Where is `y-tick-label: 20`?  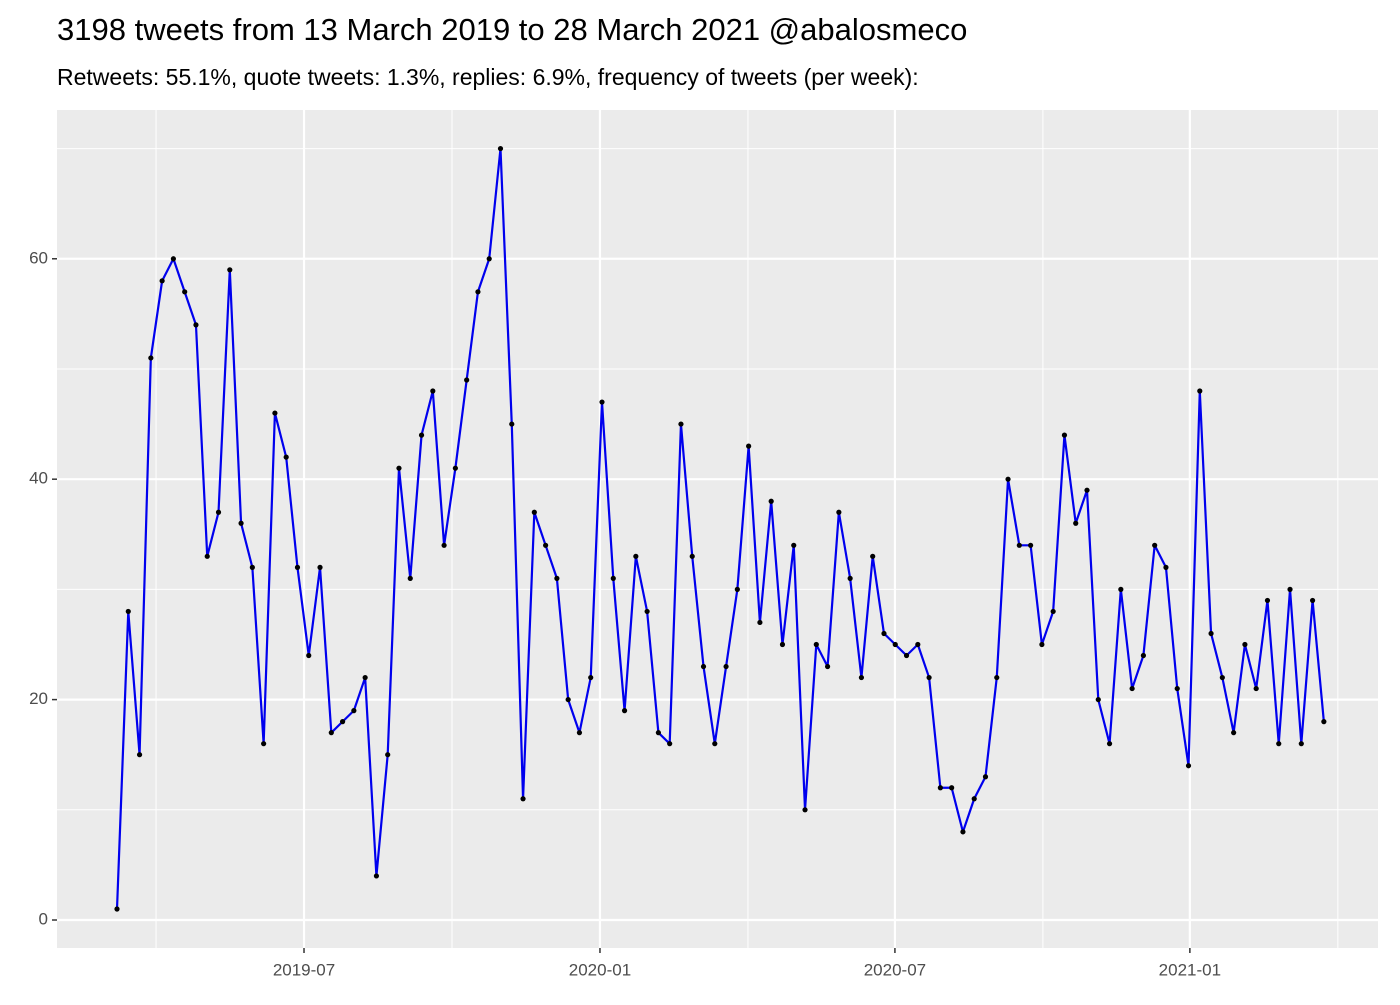
y-tick-label: 20 is located at coordinates (38, 698).